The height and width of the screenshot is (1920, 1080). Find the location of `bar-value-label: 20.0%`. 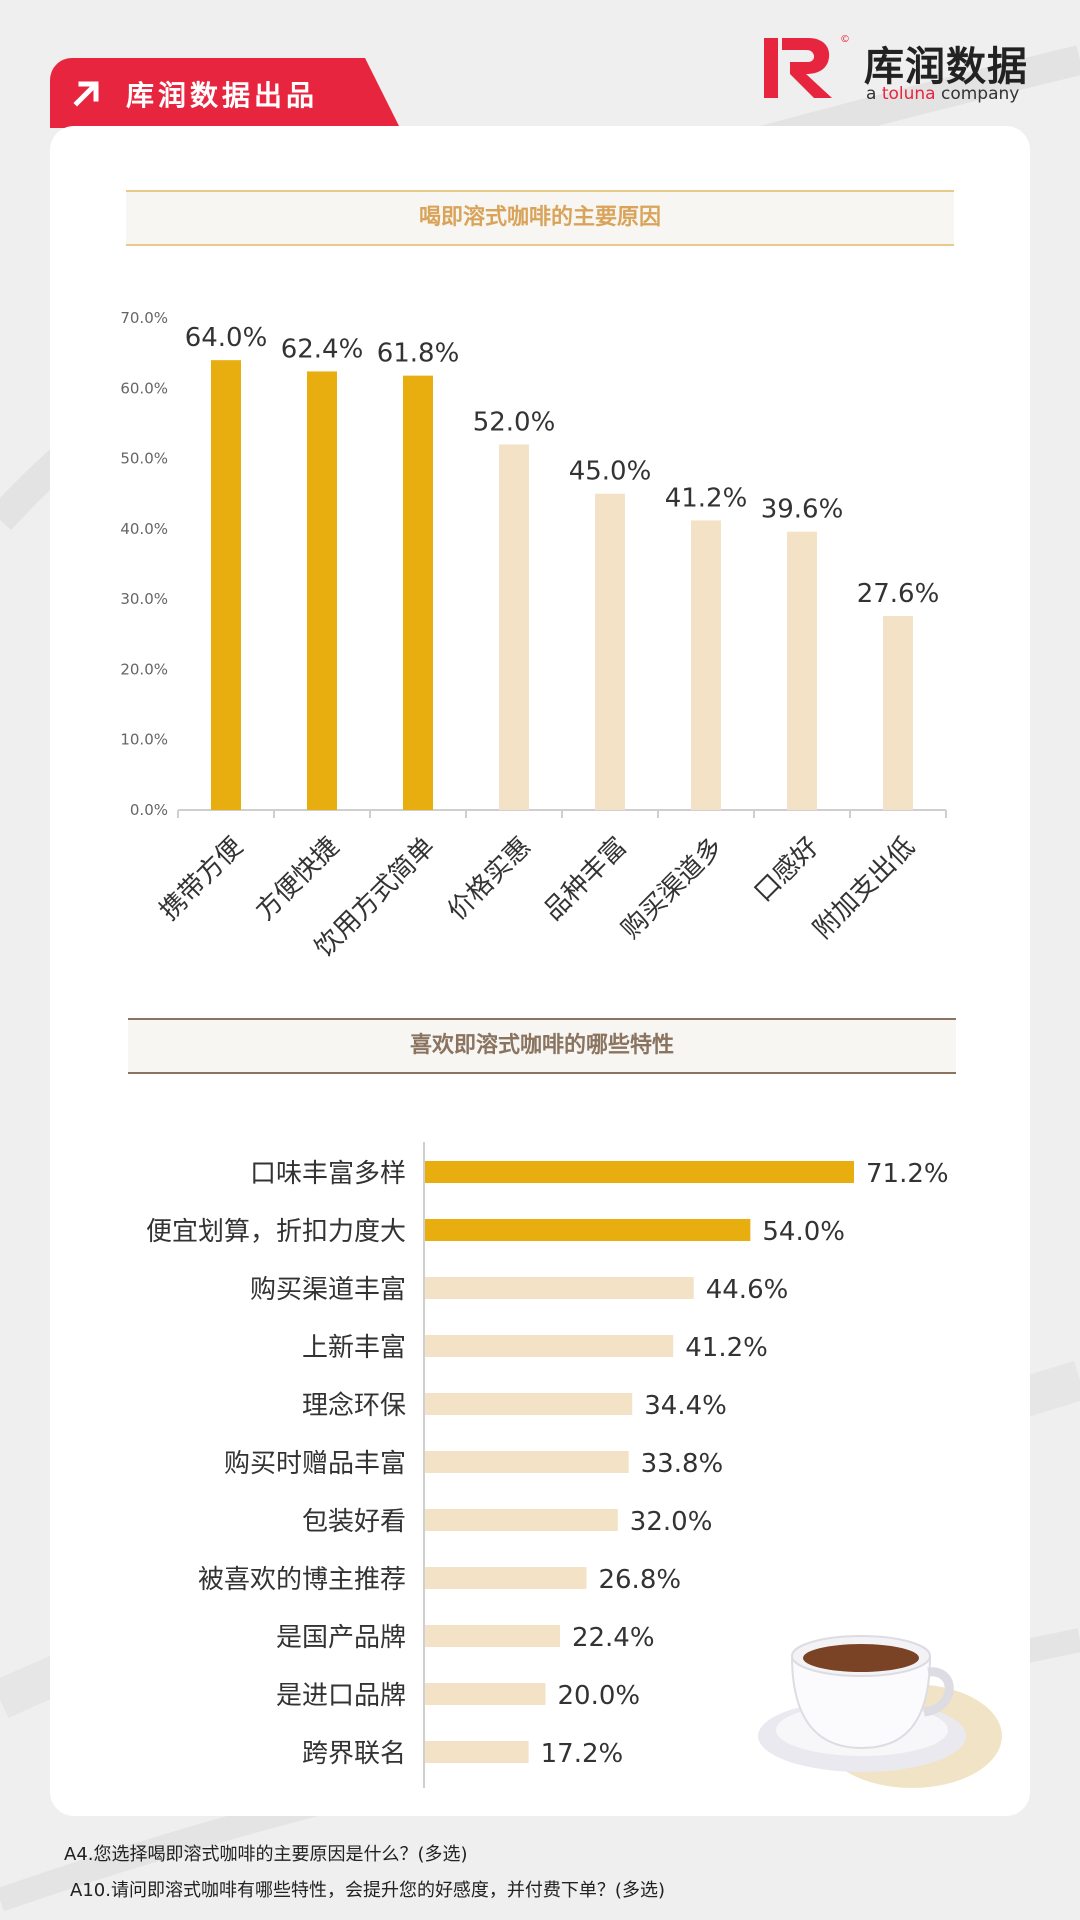

bar-value-label: 20.0% is located at coordinates (599, 1696).